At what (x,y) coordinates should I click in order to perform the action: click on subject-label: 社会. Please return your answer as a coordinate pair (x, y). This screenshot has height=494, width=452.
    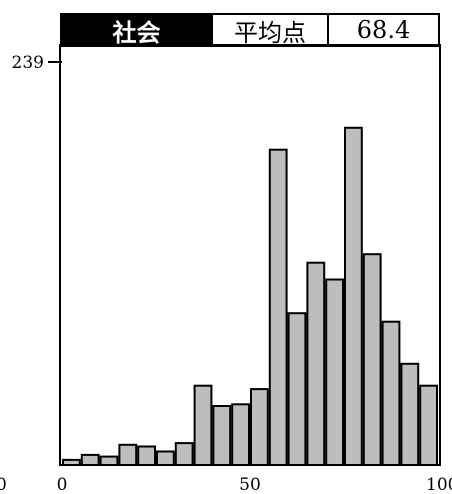
    Looking at the image, I should click on (136, 30).